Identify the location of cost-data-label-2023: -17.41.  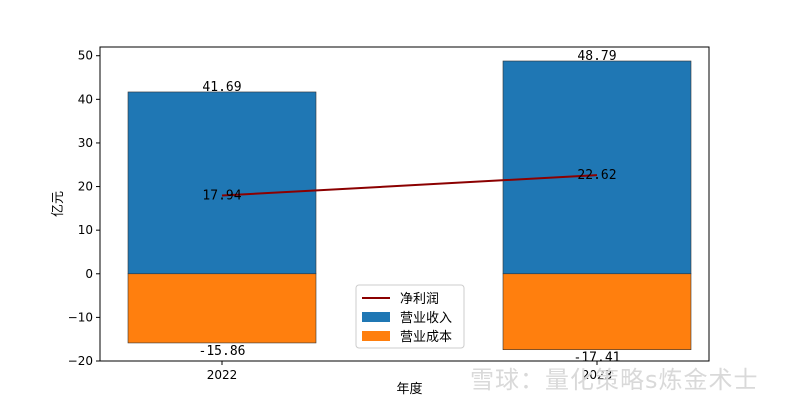
(597, 358).